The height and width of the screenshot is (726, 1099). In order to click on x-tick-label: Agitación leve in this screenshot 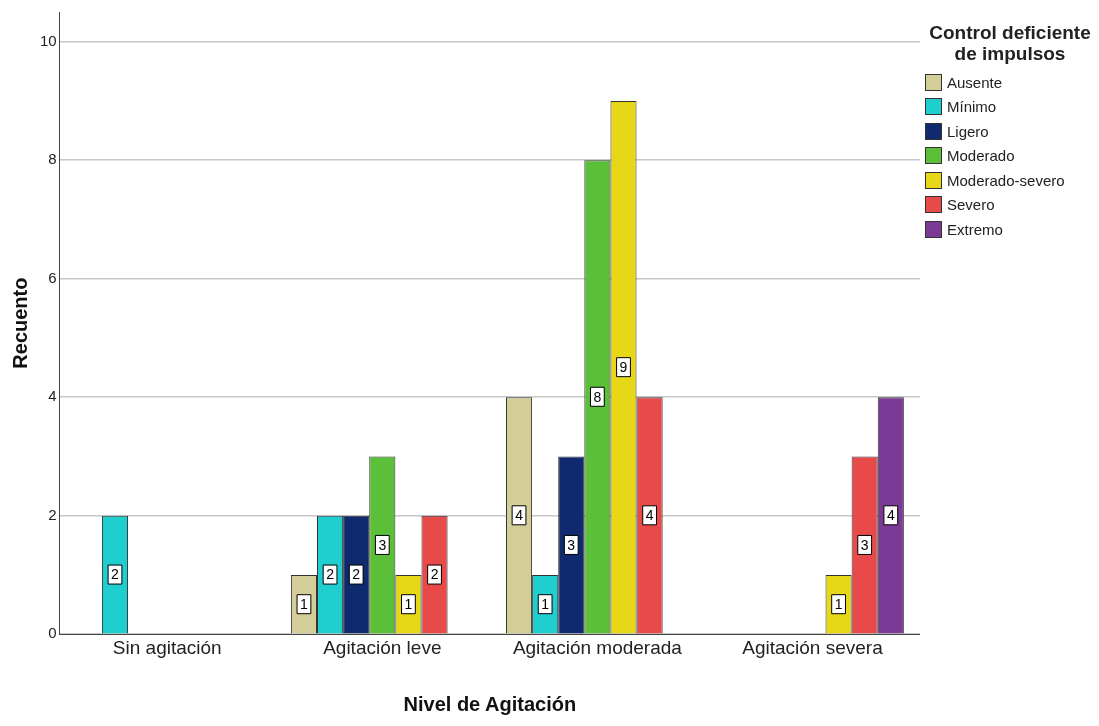, I will do `click(382, 647)`.